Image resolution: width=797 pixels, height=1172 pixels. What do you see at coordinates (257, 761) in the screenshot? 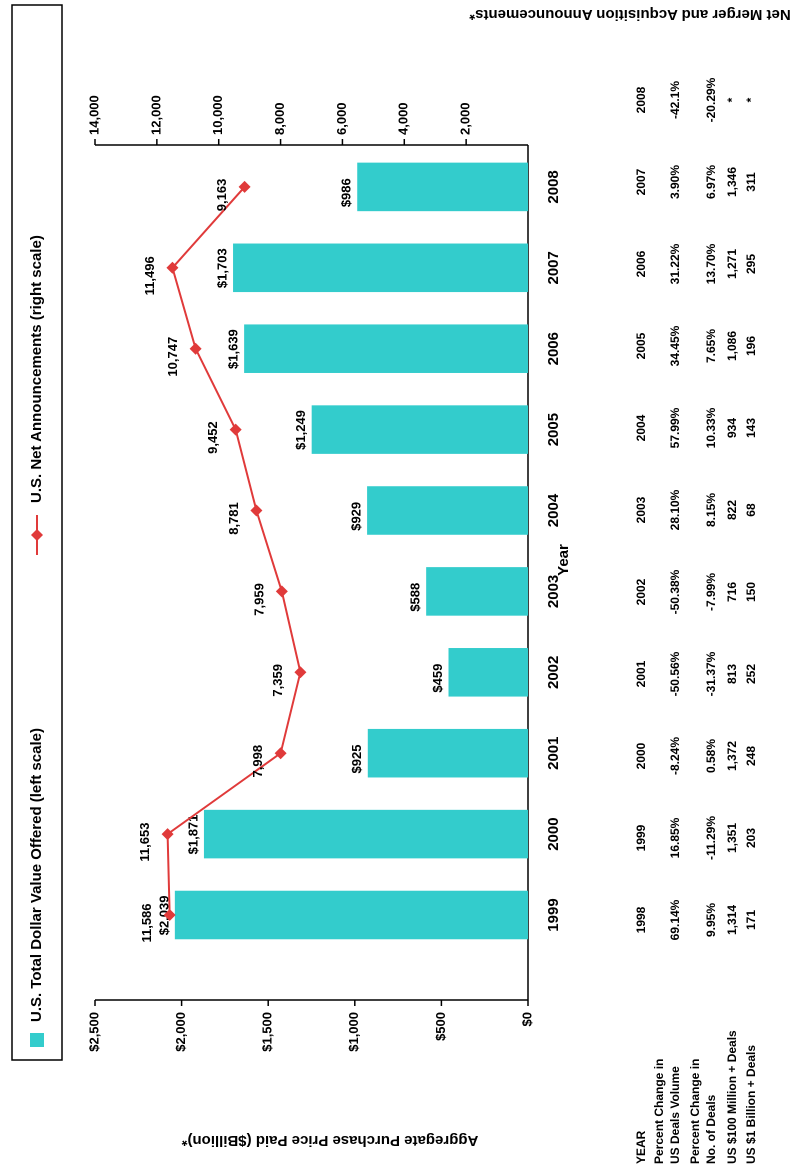
I see `line-value-label: 7,998` at bounding box center [257, 761].